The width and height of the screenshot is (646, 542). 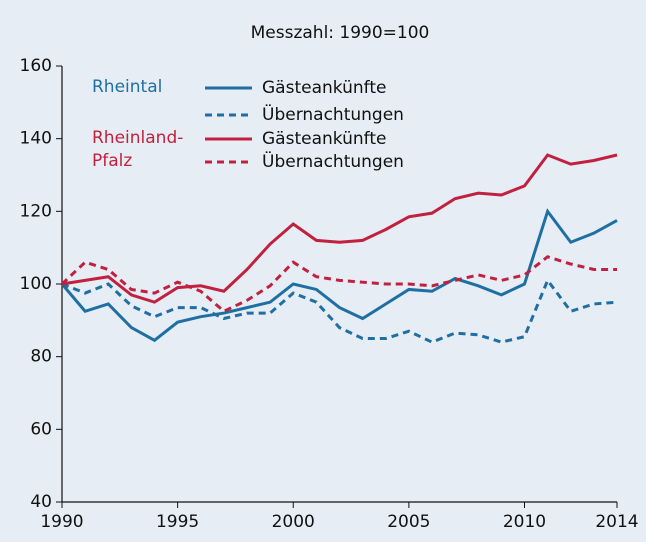 I want to click on y-tick-label: 80, so click(x=41, y=357).